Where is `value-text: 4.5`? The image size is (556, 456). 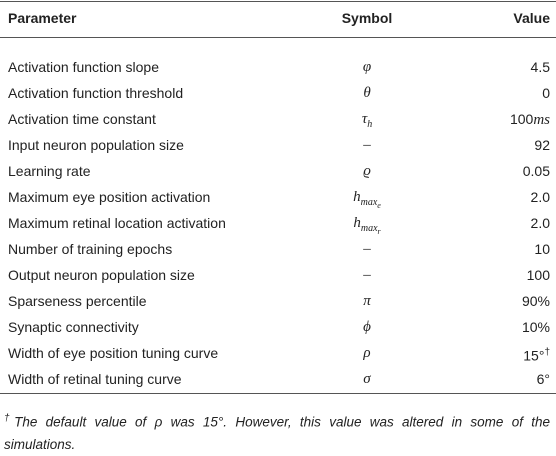
value-text: 4.5 is located at coordinates (540, 67).